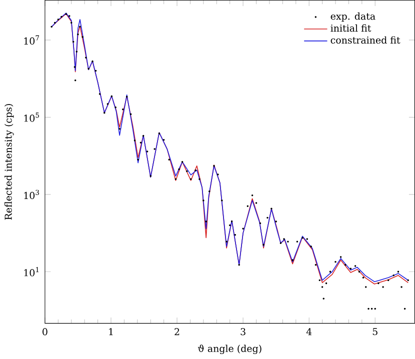 The image size is (415, 359). Describe the element at coordinates (32, 40) in the screenshot. I see `y-tick-label: 10$^{7}$` at that location.